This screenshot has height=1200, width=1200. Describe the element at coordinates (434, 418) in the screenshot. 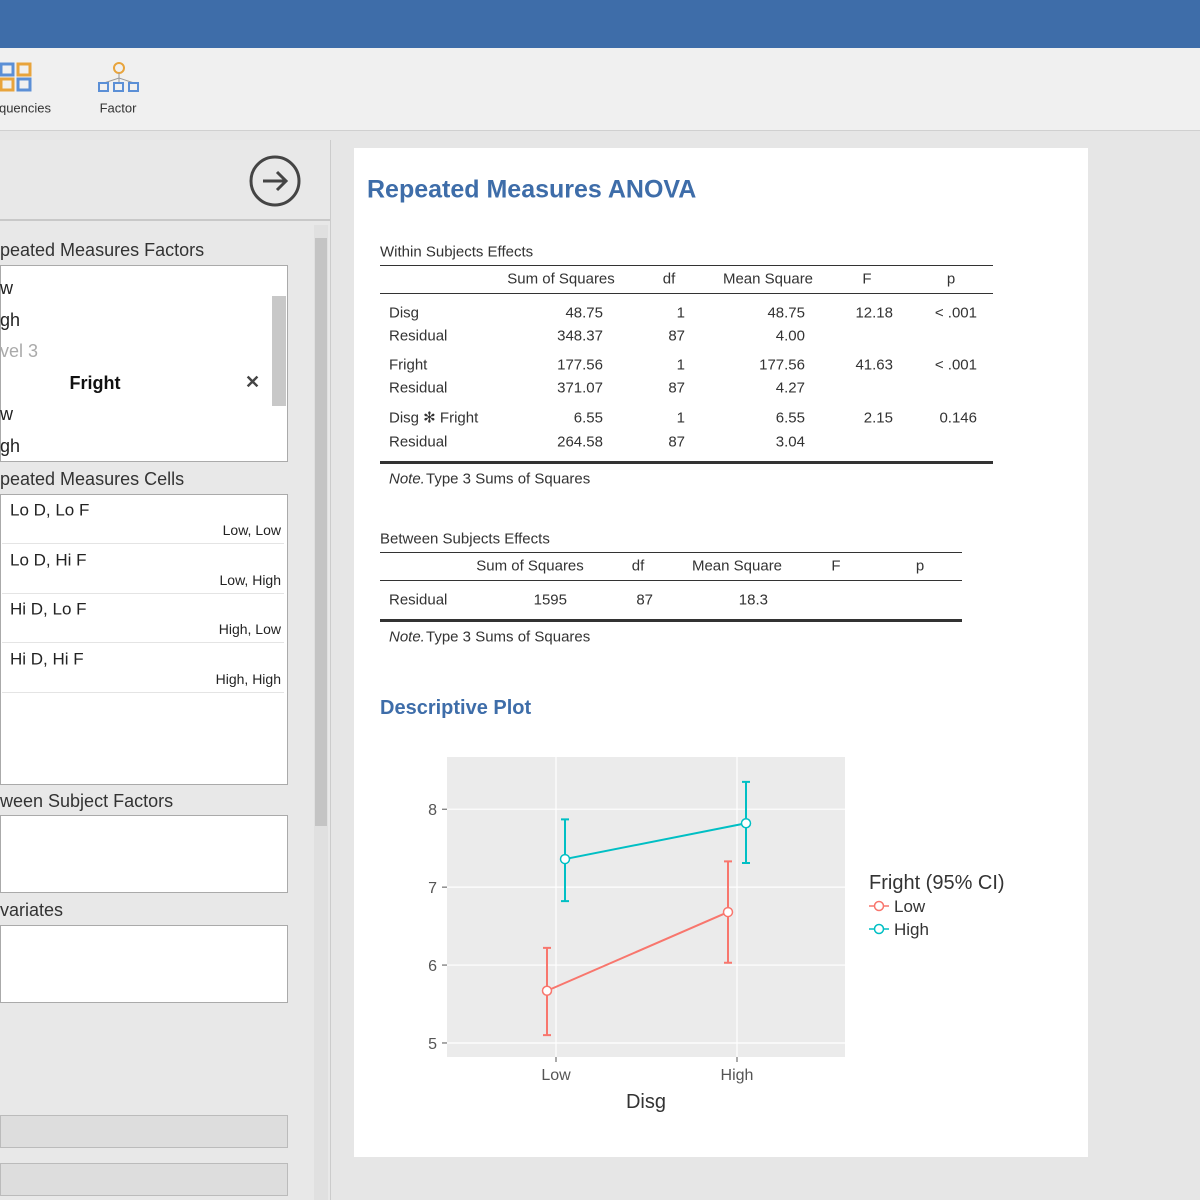

I see `row-label: Disg ✻ Fright` at that location.